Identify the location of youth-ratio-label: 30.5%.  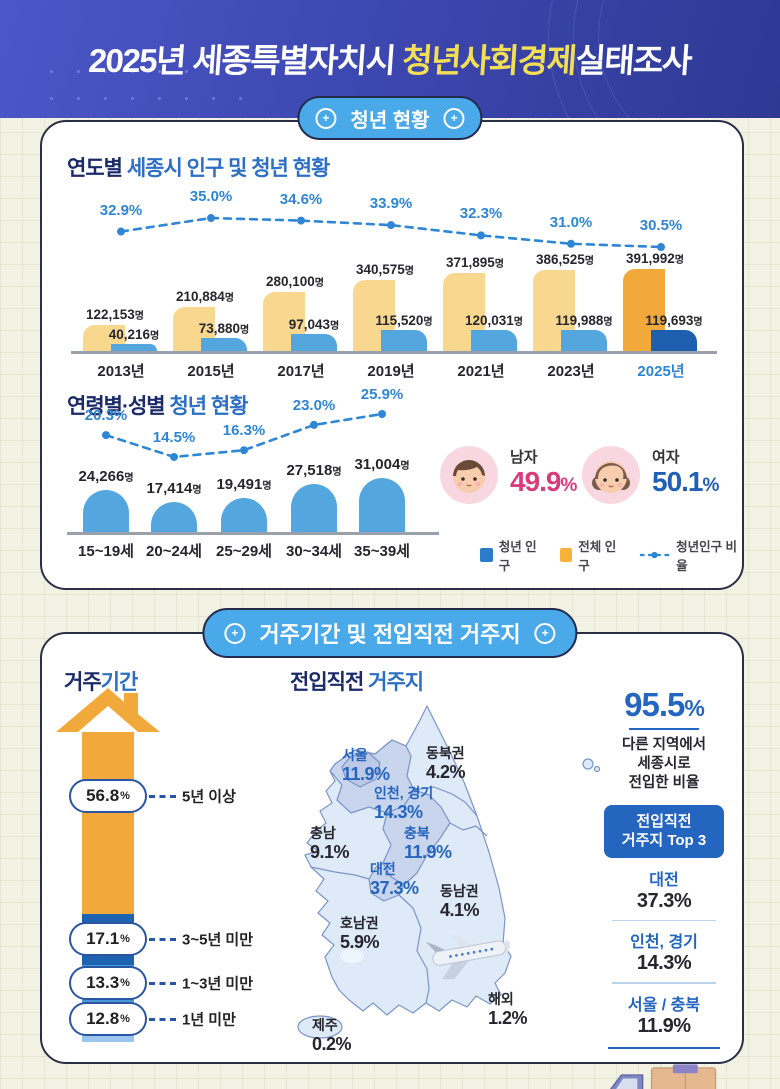
(661, 225).